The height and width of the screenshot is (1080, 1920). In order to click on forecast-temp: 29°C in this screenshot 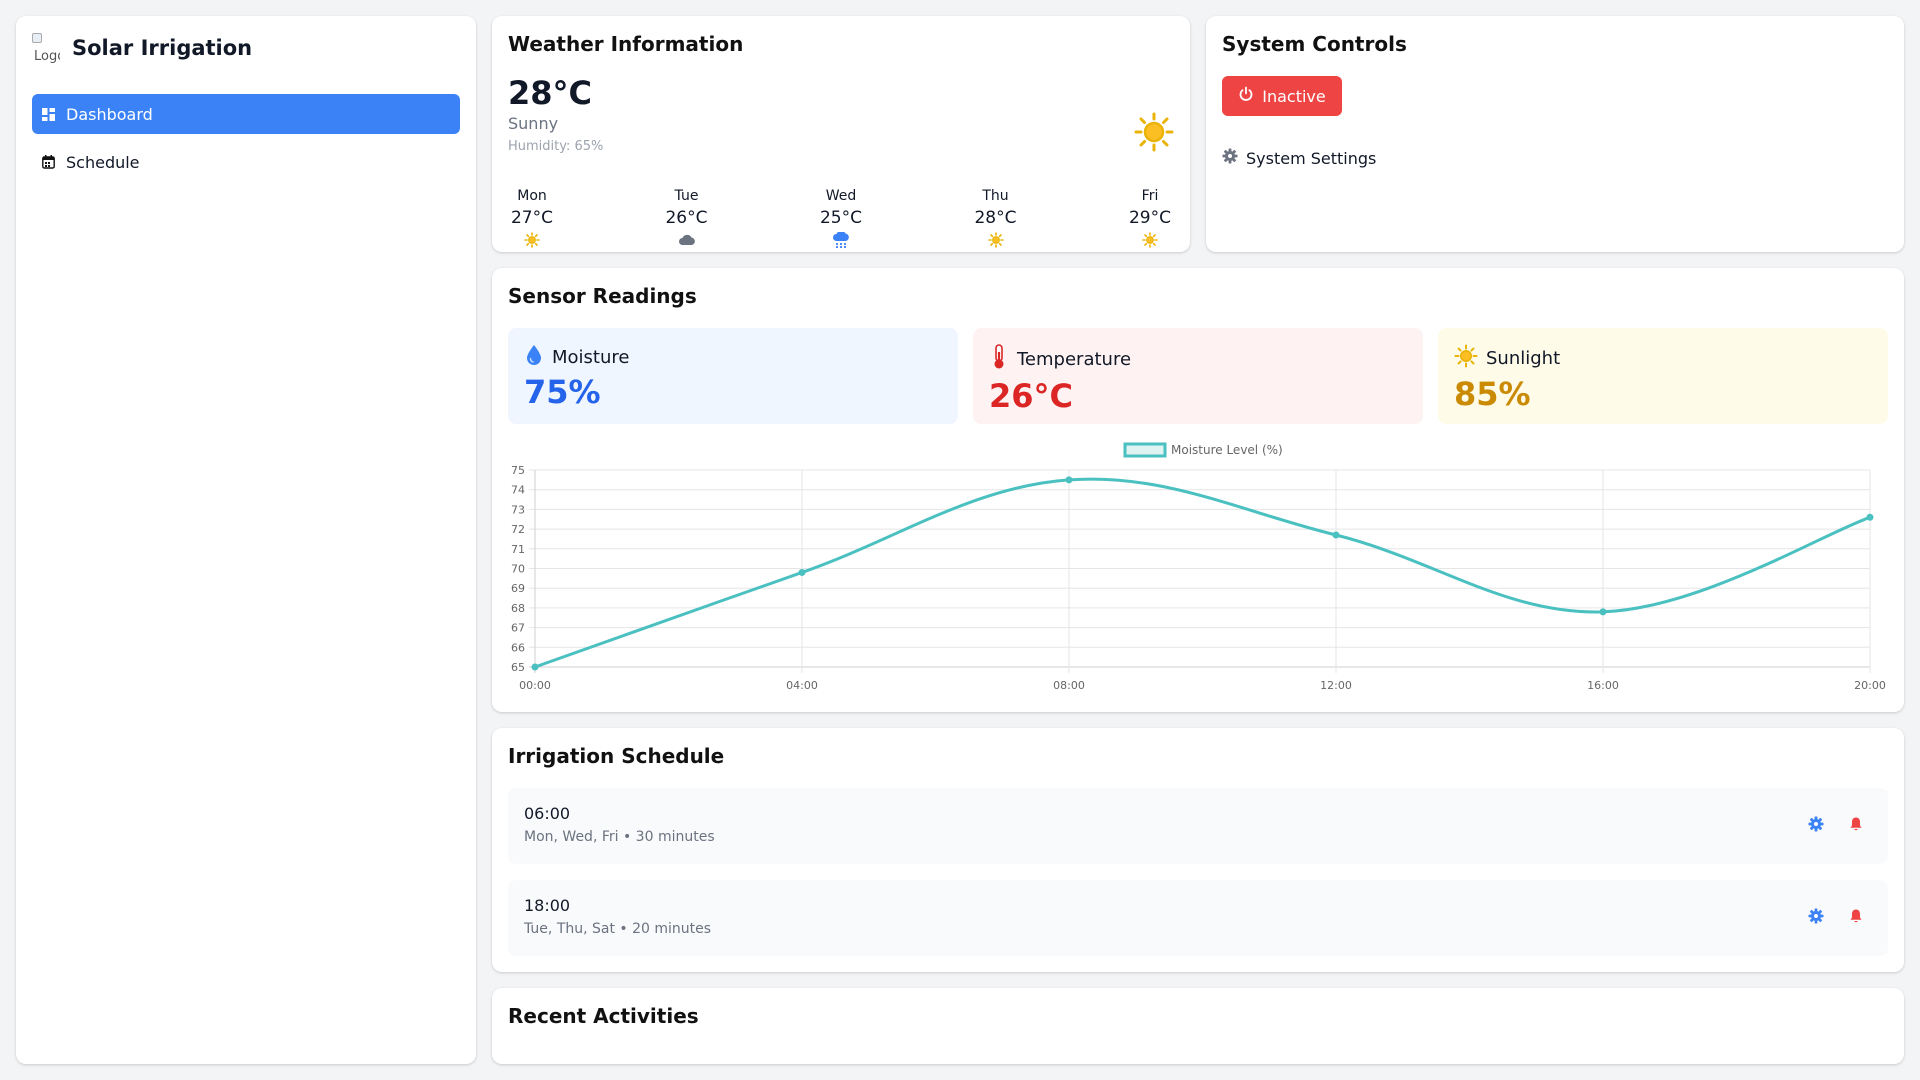, I will do `click(1149, 218)`.